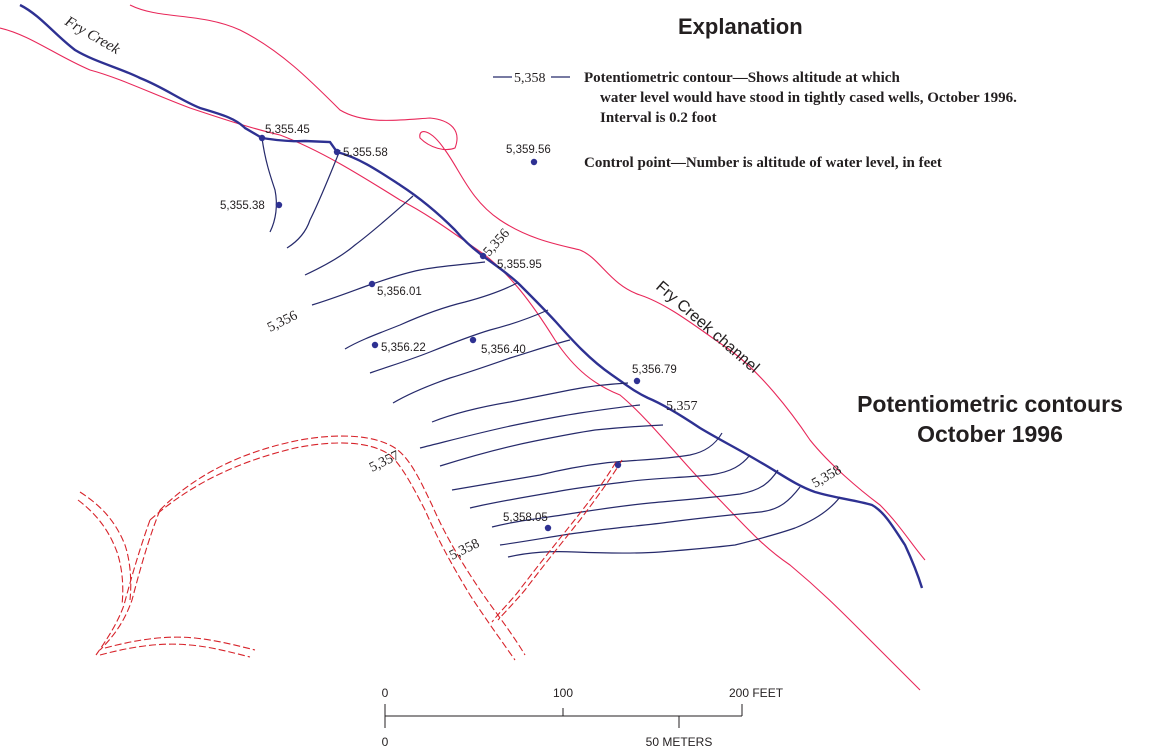 Image resolution: width=1154 pixels, height=753 pixels. Describe the element at coordinates (92, 35) in the screenshot. I see `creek-label: Fry Creek` at that location.